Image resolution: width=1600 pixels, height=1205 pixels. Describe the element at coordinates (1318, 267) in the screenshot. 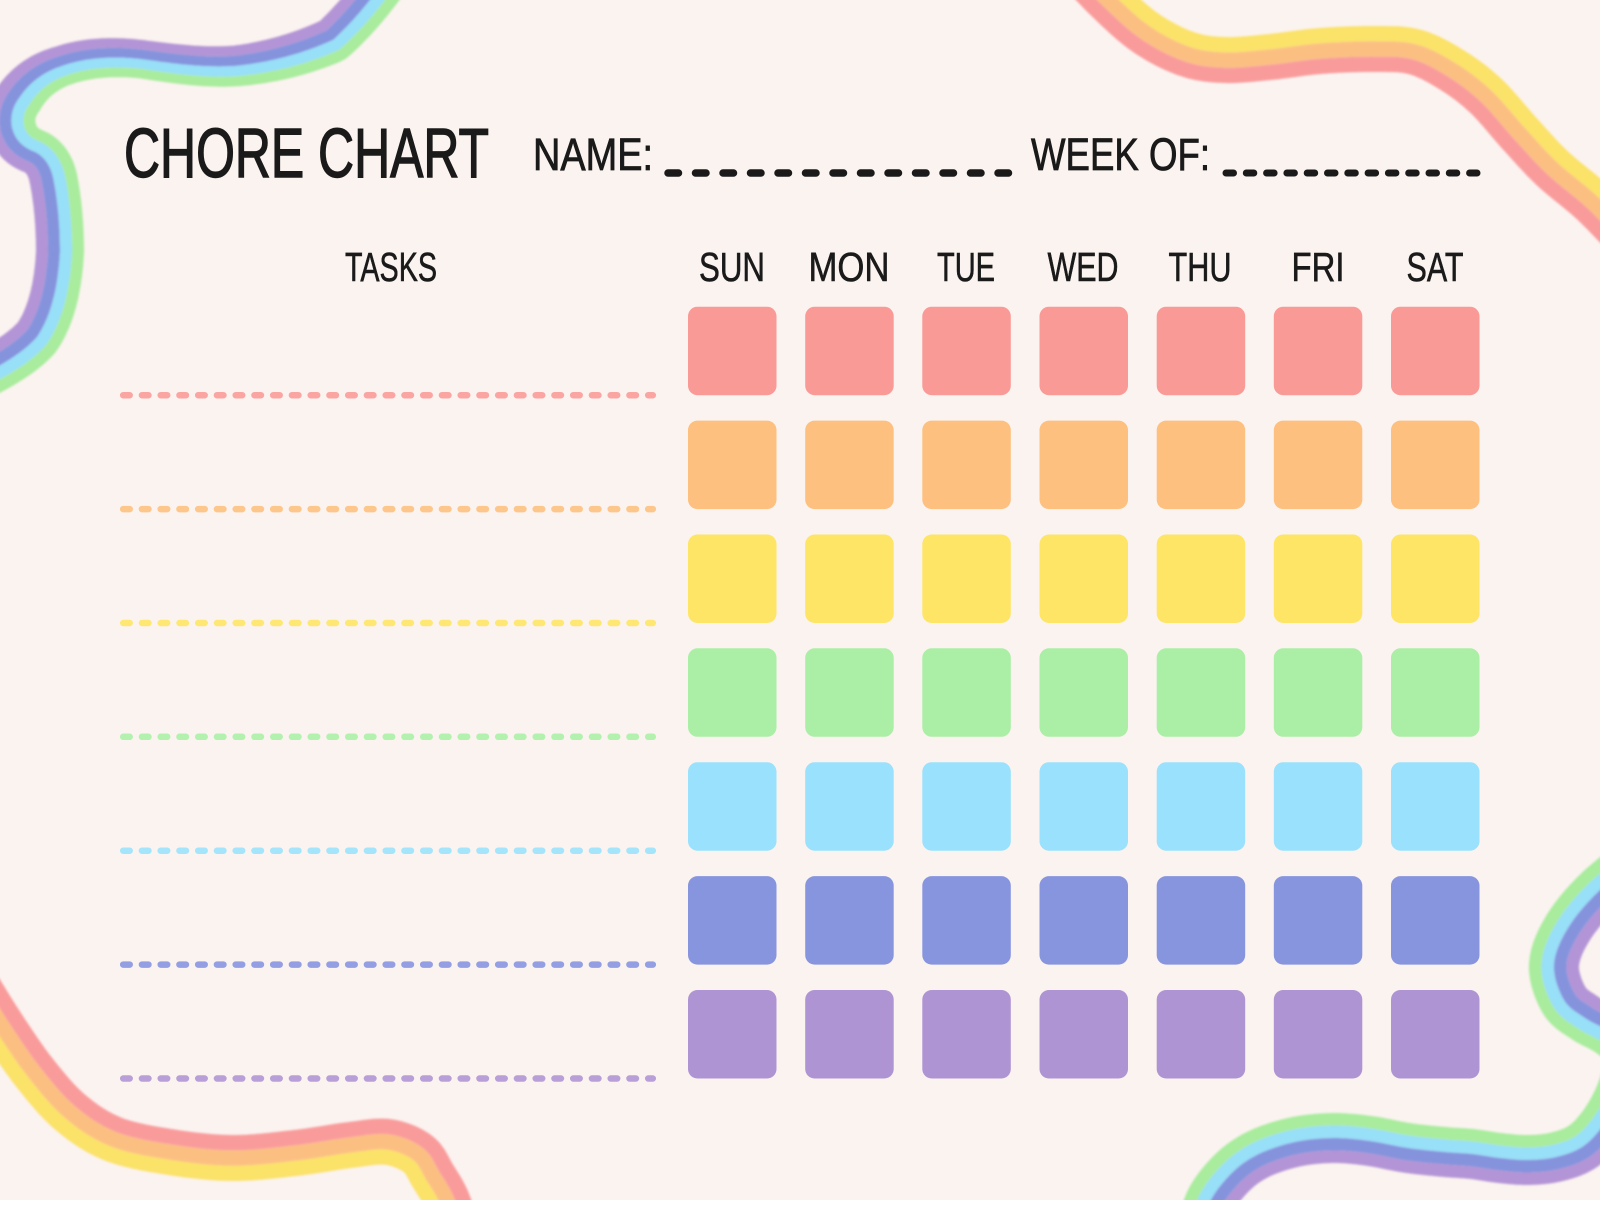

I see `svg-text: FRI` at that location.